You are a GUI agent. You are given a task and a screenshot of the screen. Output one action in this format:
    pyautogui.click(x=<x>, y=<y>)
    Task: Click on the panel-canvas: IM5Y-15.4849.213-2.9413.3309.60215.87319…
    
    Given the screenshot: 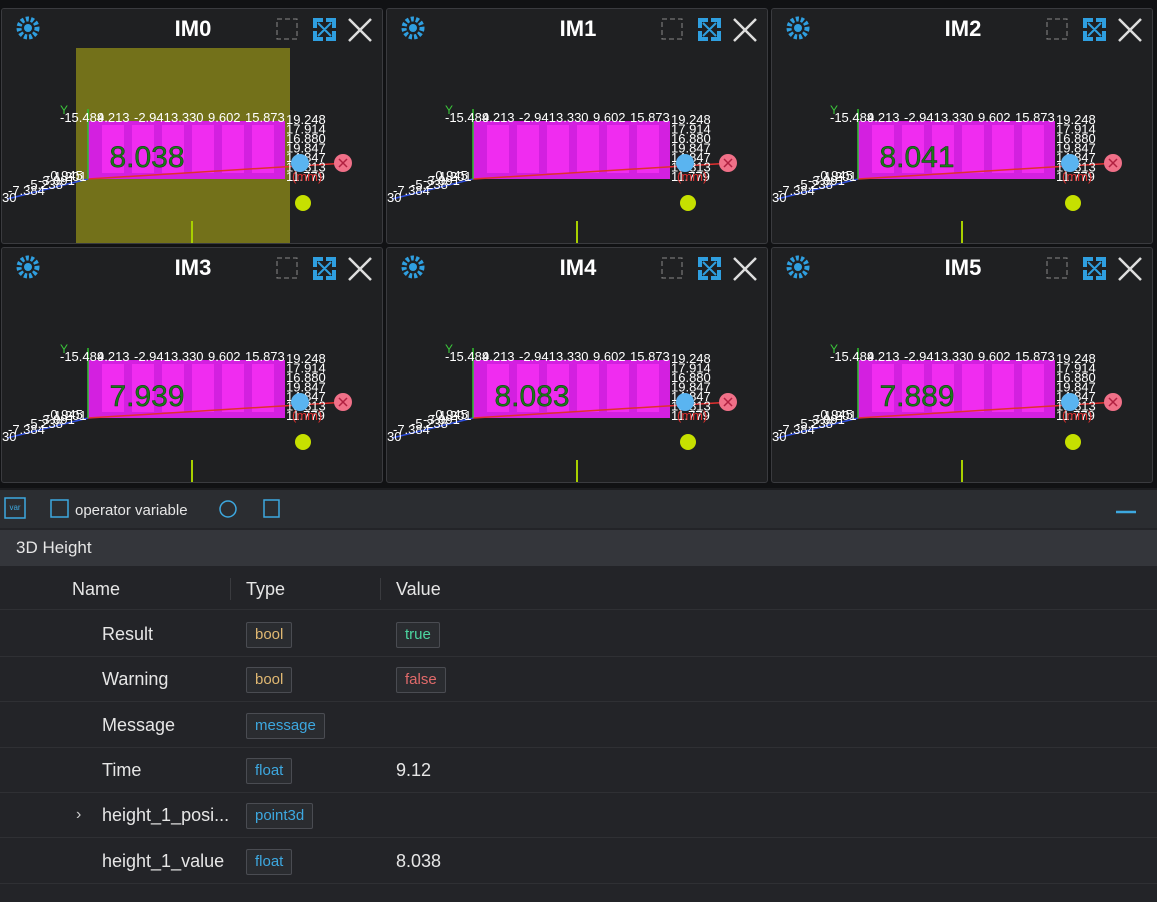 What is the action you would take?
    pyautogui.click(x=962, y=365)
    